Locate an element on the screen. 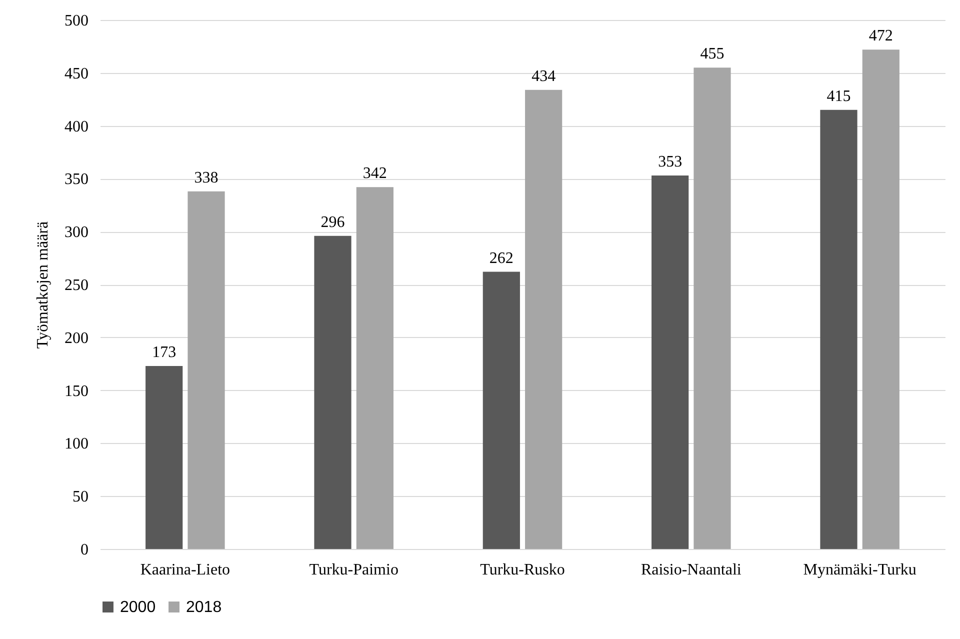 The image size is (960, 639). y-tick-label: 500 is located at coordinates (76, 21).